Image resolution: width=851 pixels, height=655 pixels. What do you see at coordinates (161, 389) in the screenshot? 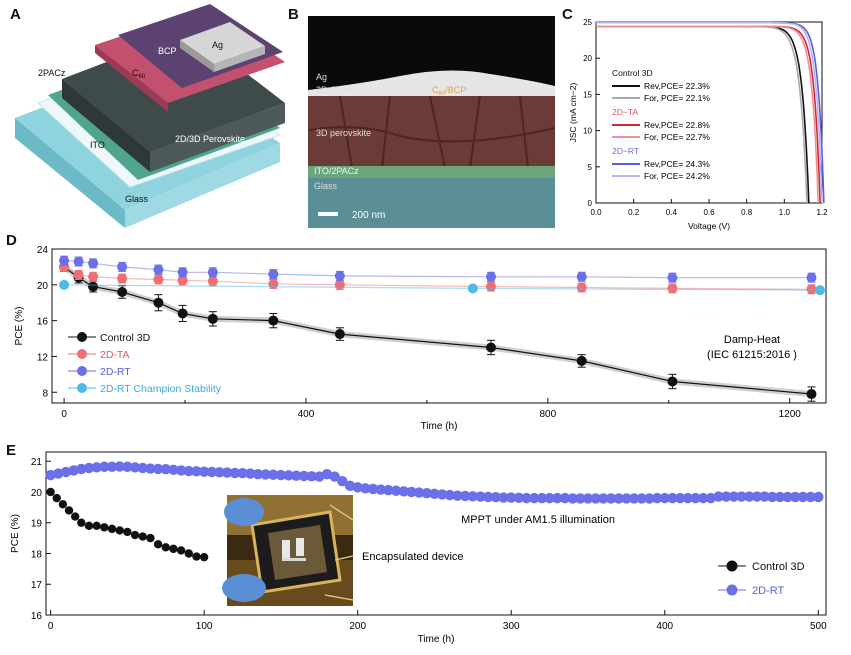
I see `legend-label-3: 2D-RT Champion Stability` at bounding box center [161, 389].